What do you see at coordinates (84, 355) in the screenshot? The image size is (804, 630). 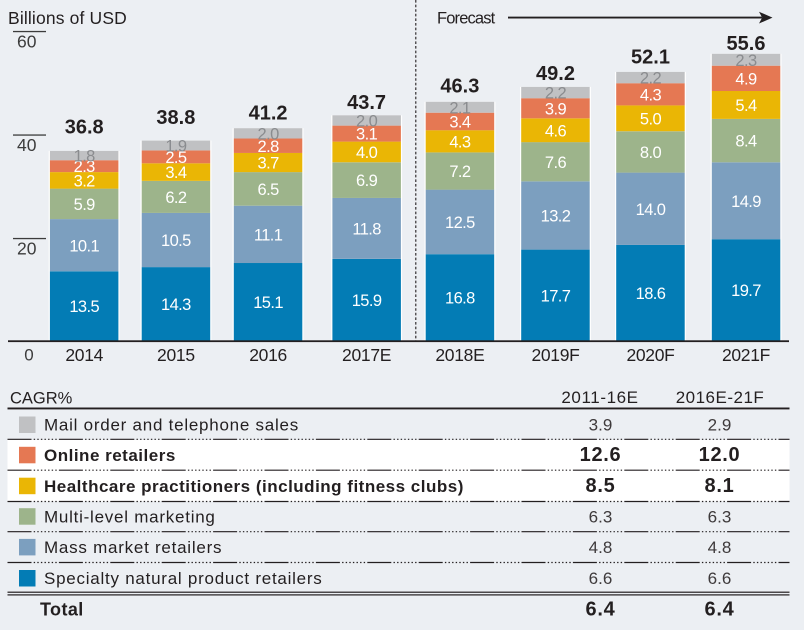 I see `svg-text: 2014` at bounding box center [84, 355].